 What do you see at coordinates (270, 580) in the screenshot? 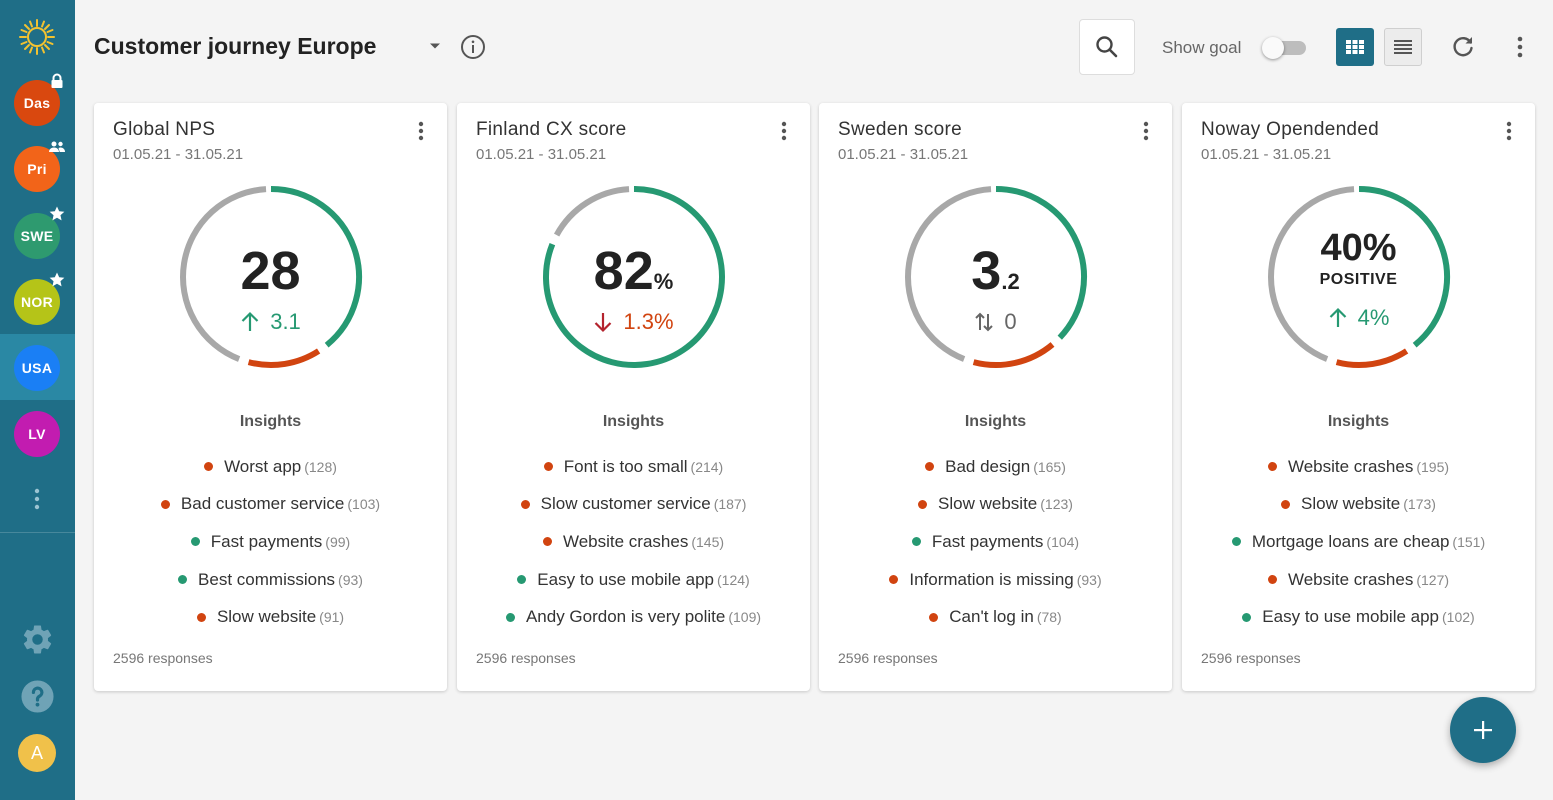
I see `insight-item: Best commissions (93)` at bounding box center [270, 580].